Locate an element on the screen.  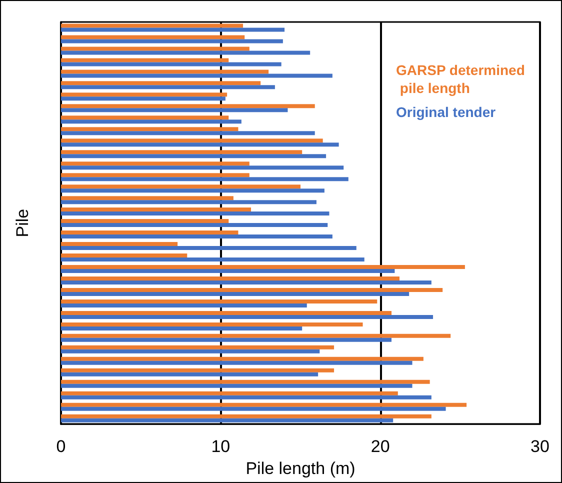
text: Original tender is located at coordinates (446, 112).